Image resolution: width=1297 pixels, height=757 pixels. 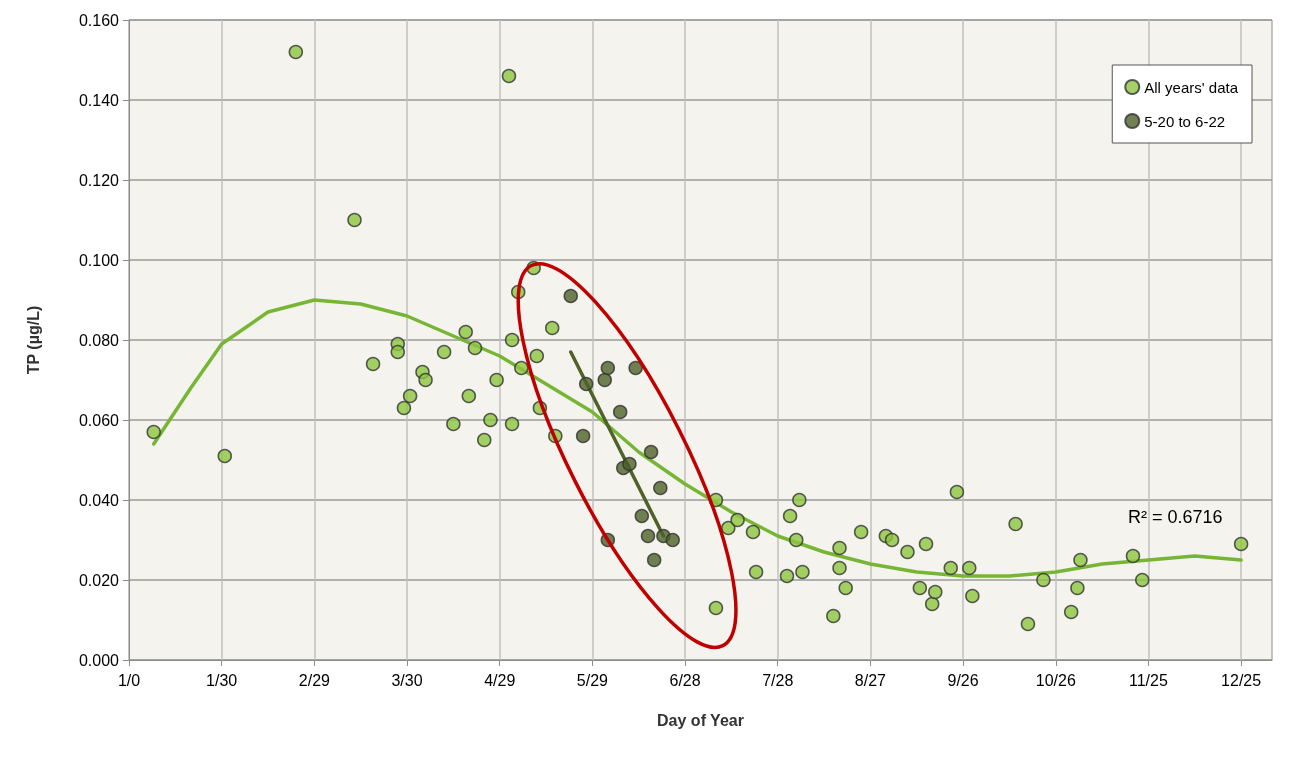 I want to click on x-tick-label: 10/26, so click(x=1055, y=680).